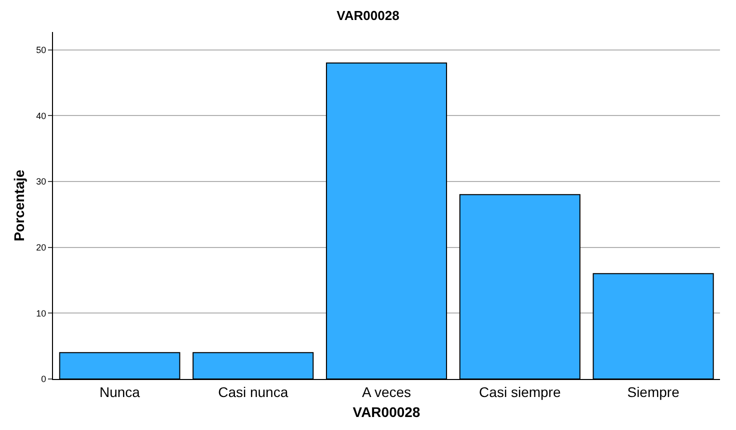 This screenshot has height=430, width=736. What do you see at coordinates (119, 392) in the screenshot?
I see `x-tick-label: Nunca` at bounding box center [119, 392].